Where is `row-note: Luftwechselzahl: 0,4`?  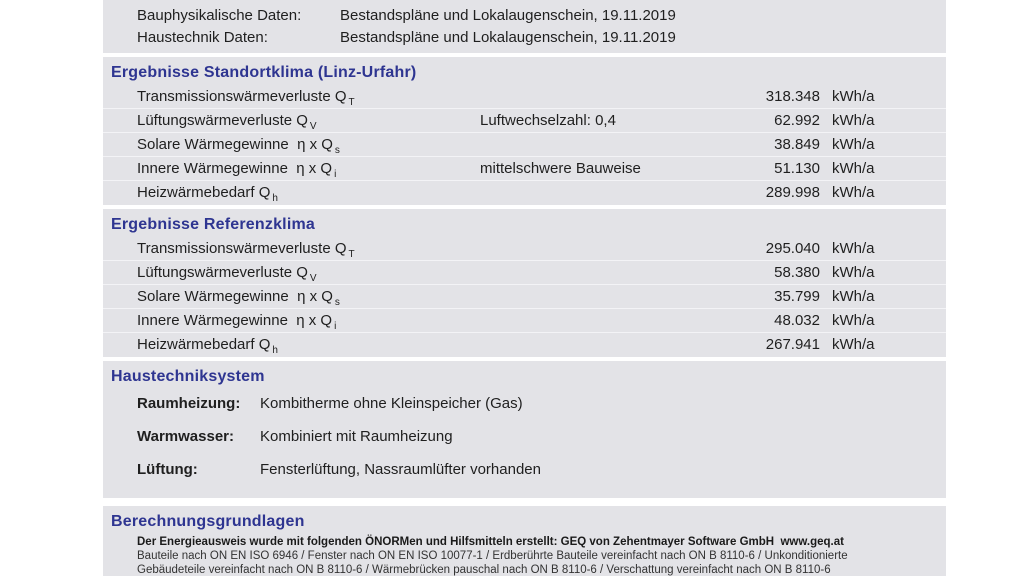 row-note: Luftwechselzahl: 0,4 is located at coordinates (548, 120).